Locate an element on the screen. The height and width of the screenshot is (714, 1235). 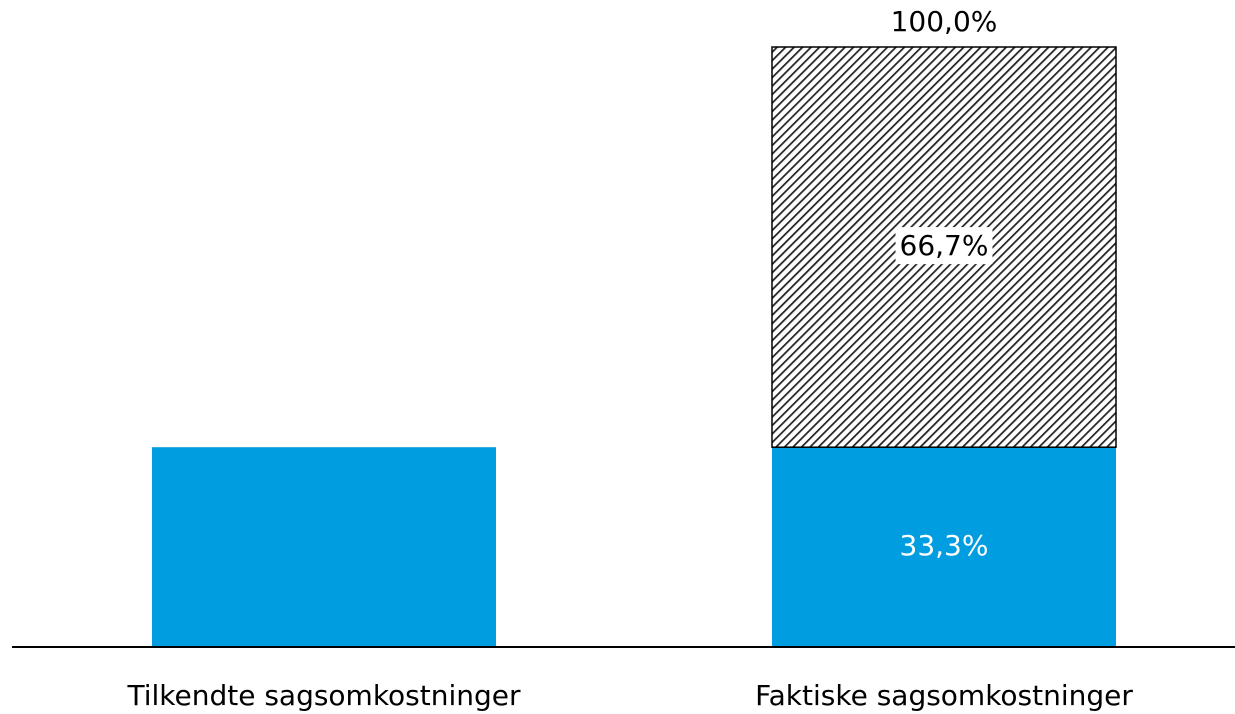
data-label: 33,3% is located at coordinates (944, 545).